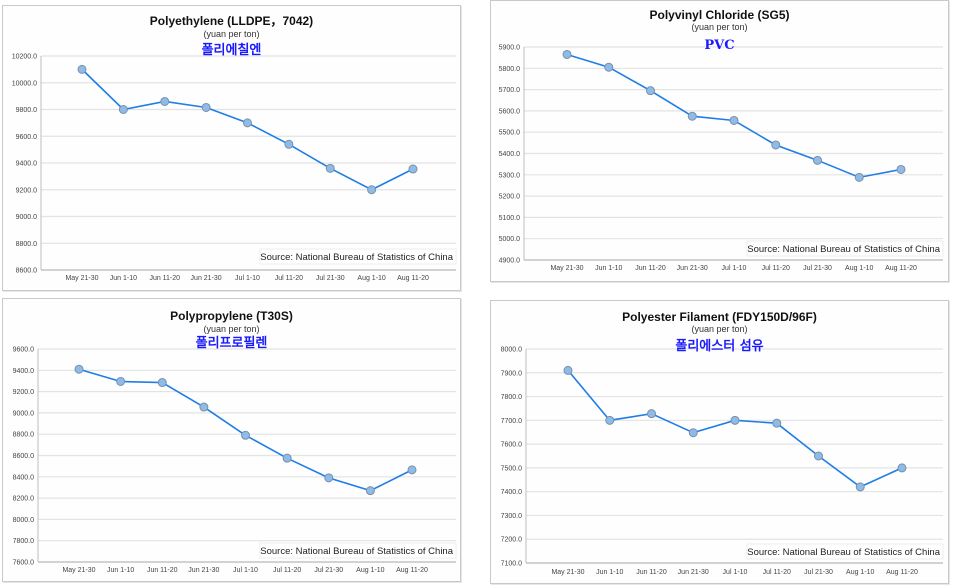 This screenshot has width=954, height=586. I want to click on korean-annotation: 폴리에칠엔, so click(232, 50).